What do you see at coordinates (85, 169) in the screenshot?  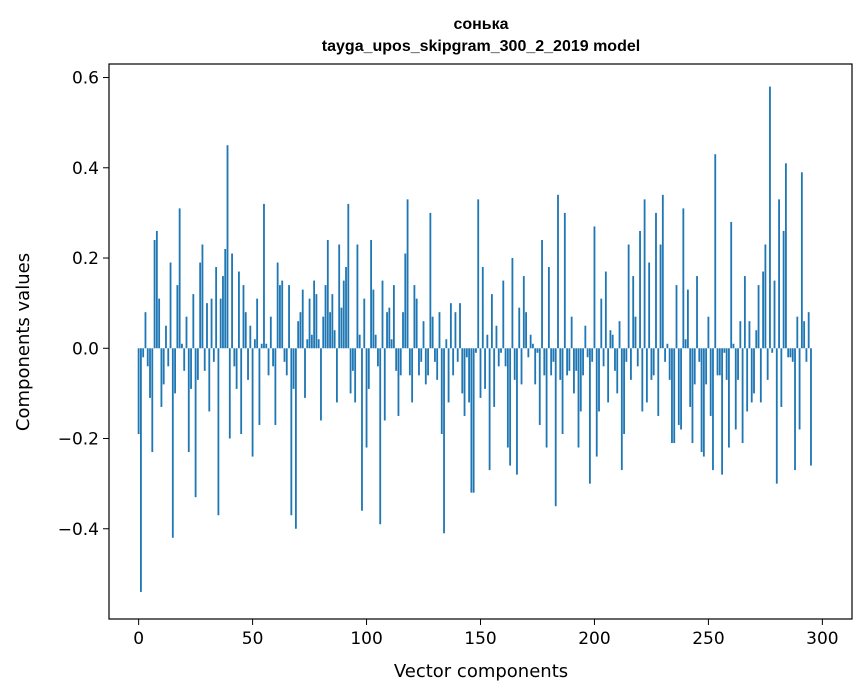 I see `y-tick-label: 0.4` at bounding box center [85, 169].